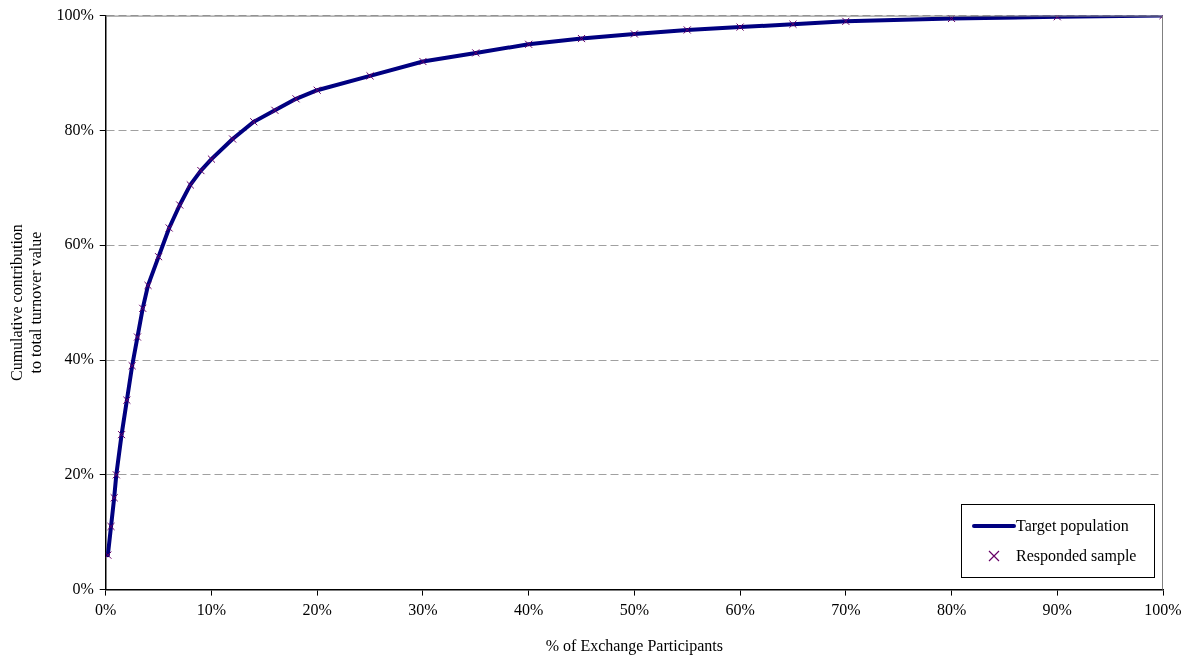 The width and height of the screenshot is (1196, 664). Describe the element at coordinates (423, 610) in the screenshot. I see `x-tick-label: 30%` at that location.